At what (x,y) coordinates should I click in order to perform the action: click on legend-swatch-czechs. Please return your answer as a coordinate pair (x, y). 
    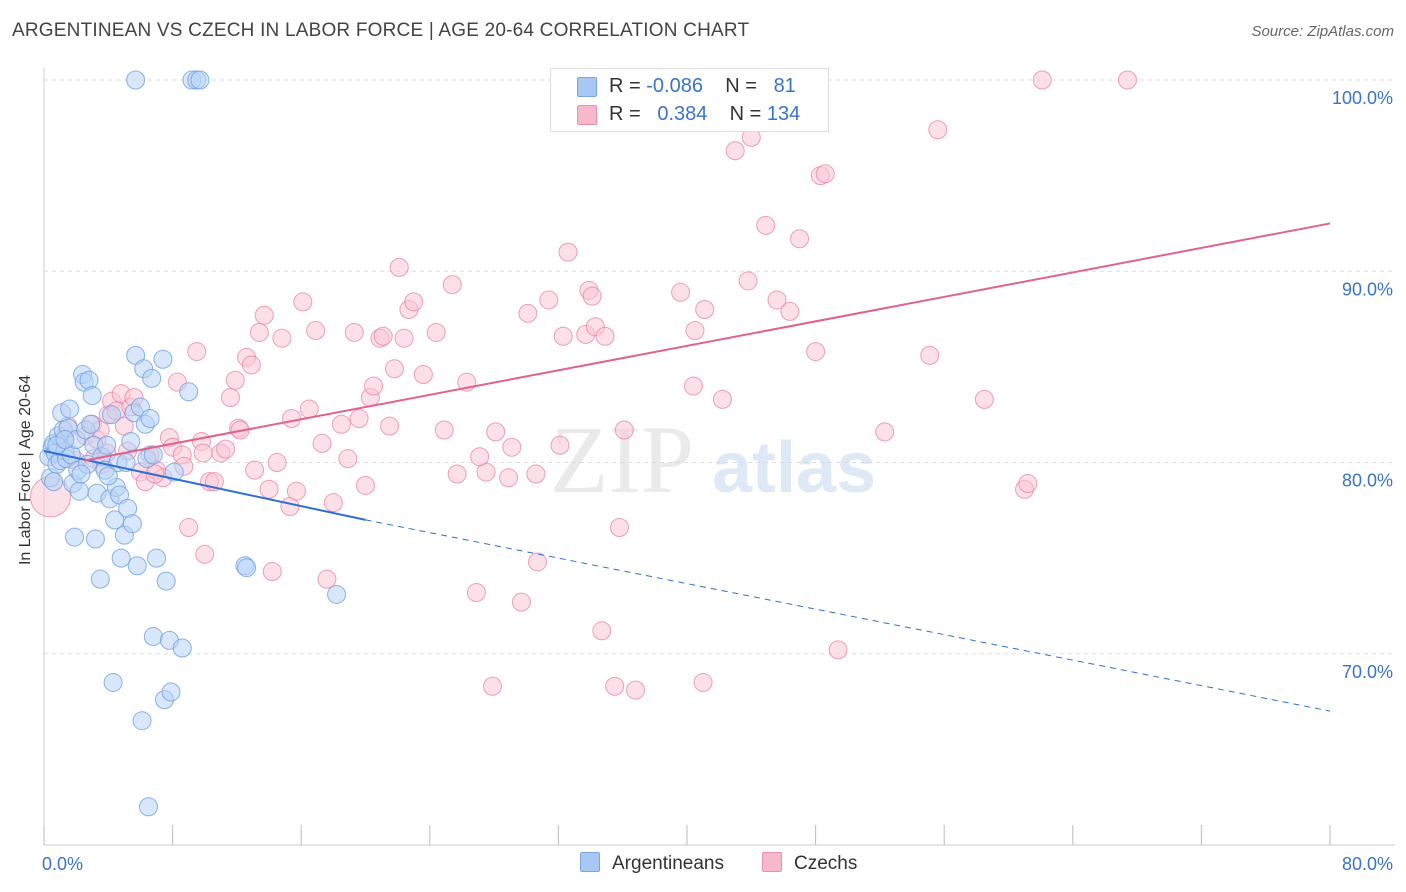
    Looking at the image, I should click on (772, 862).